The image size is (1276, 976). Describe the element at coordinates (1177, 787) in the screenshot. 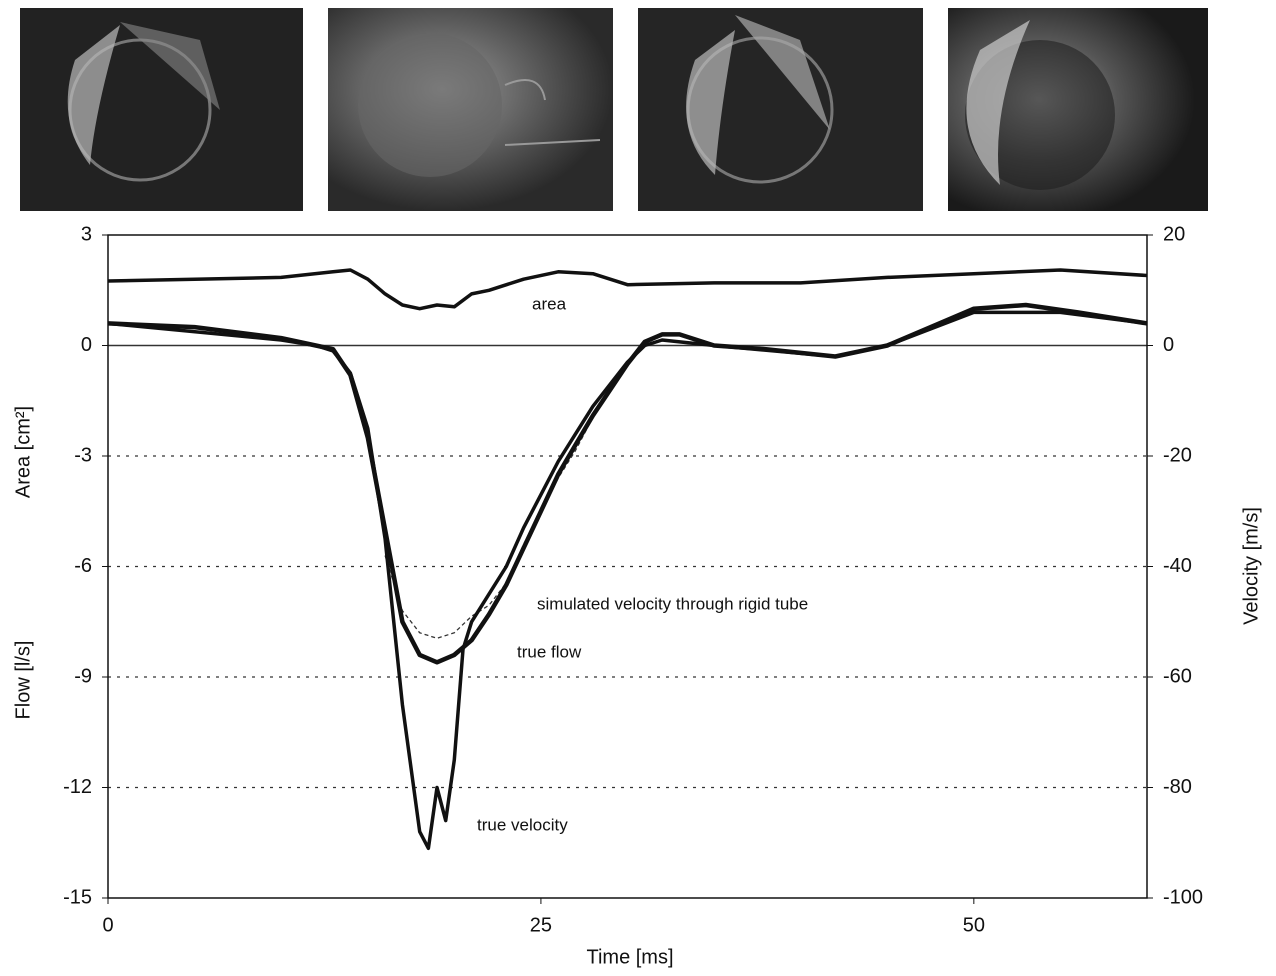

I see `y2-tick-label: -80` at that location.